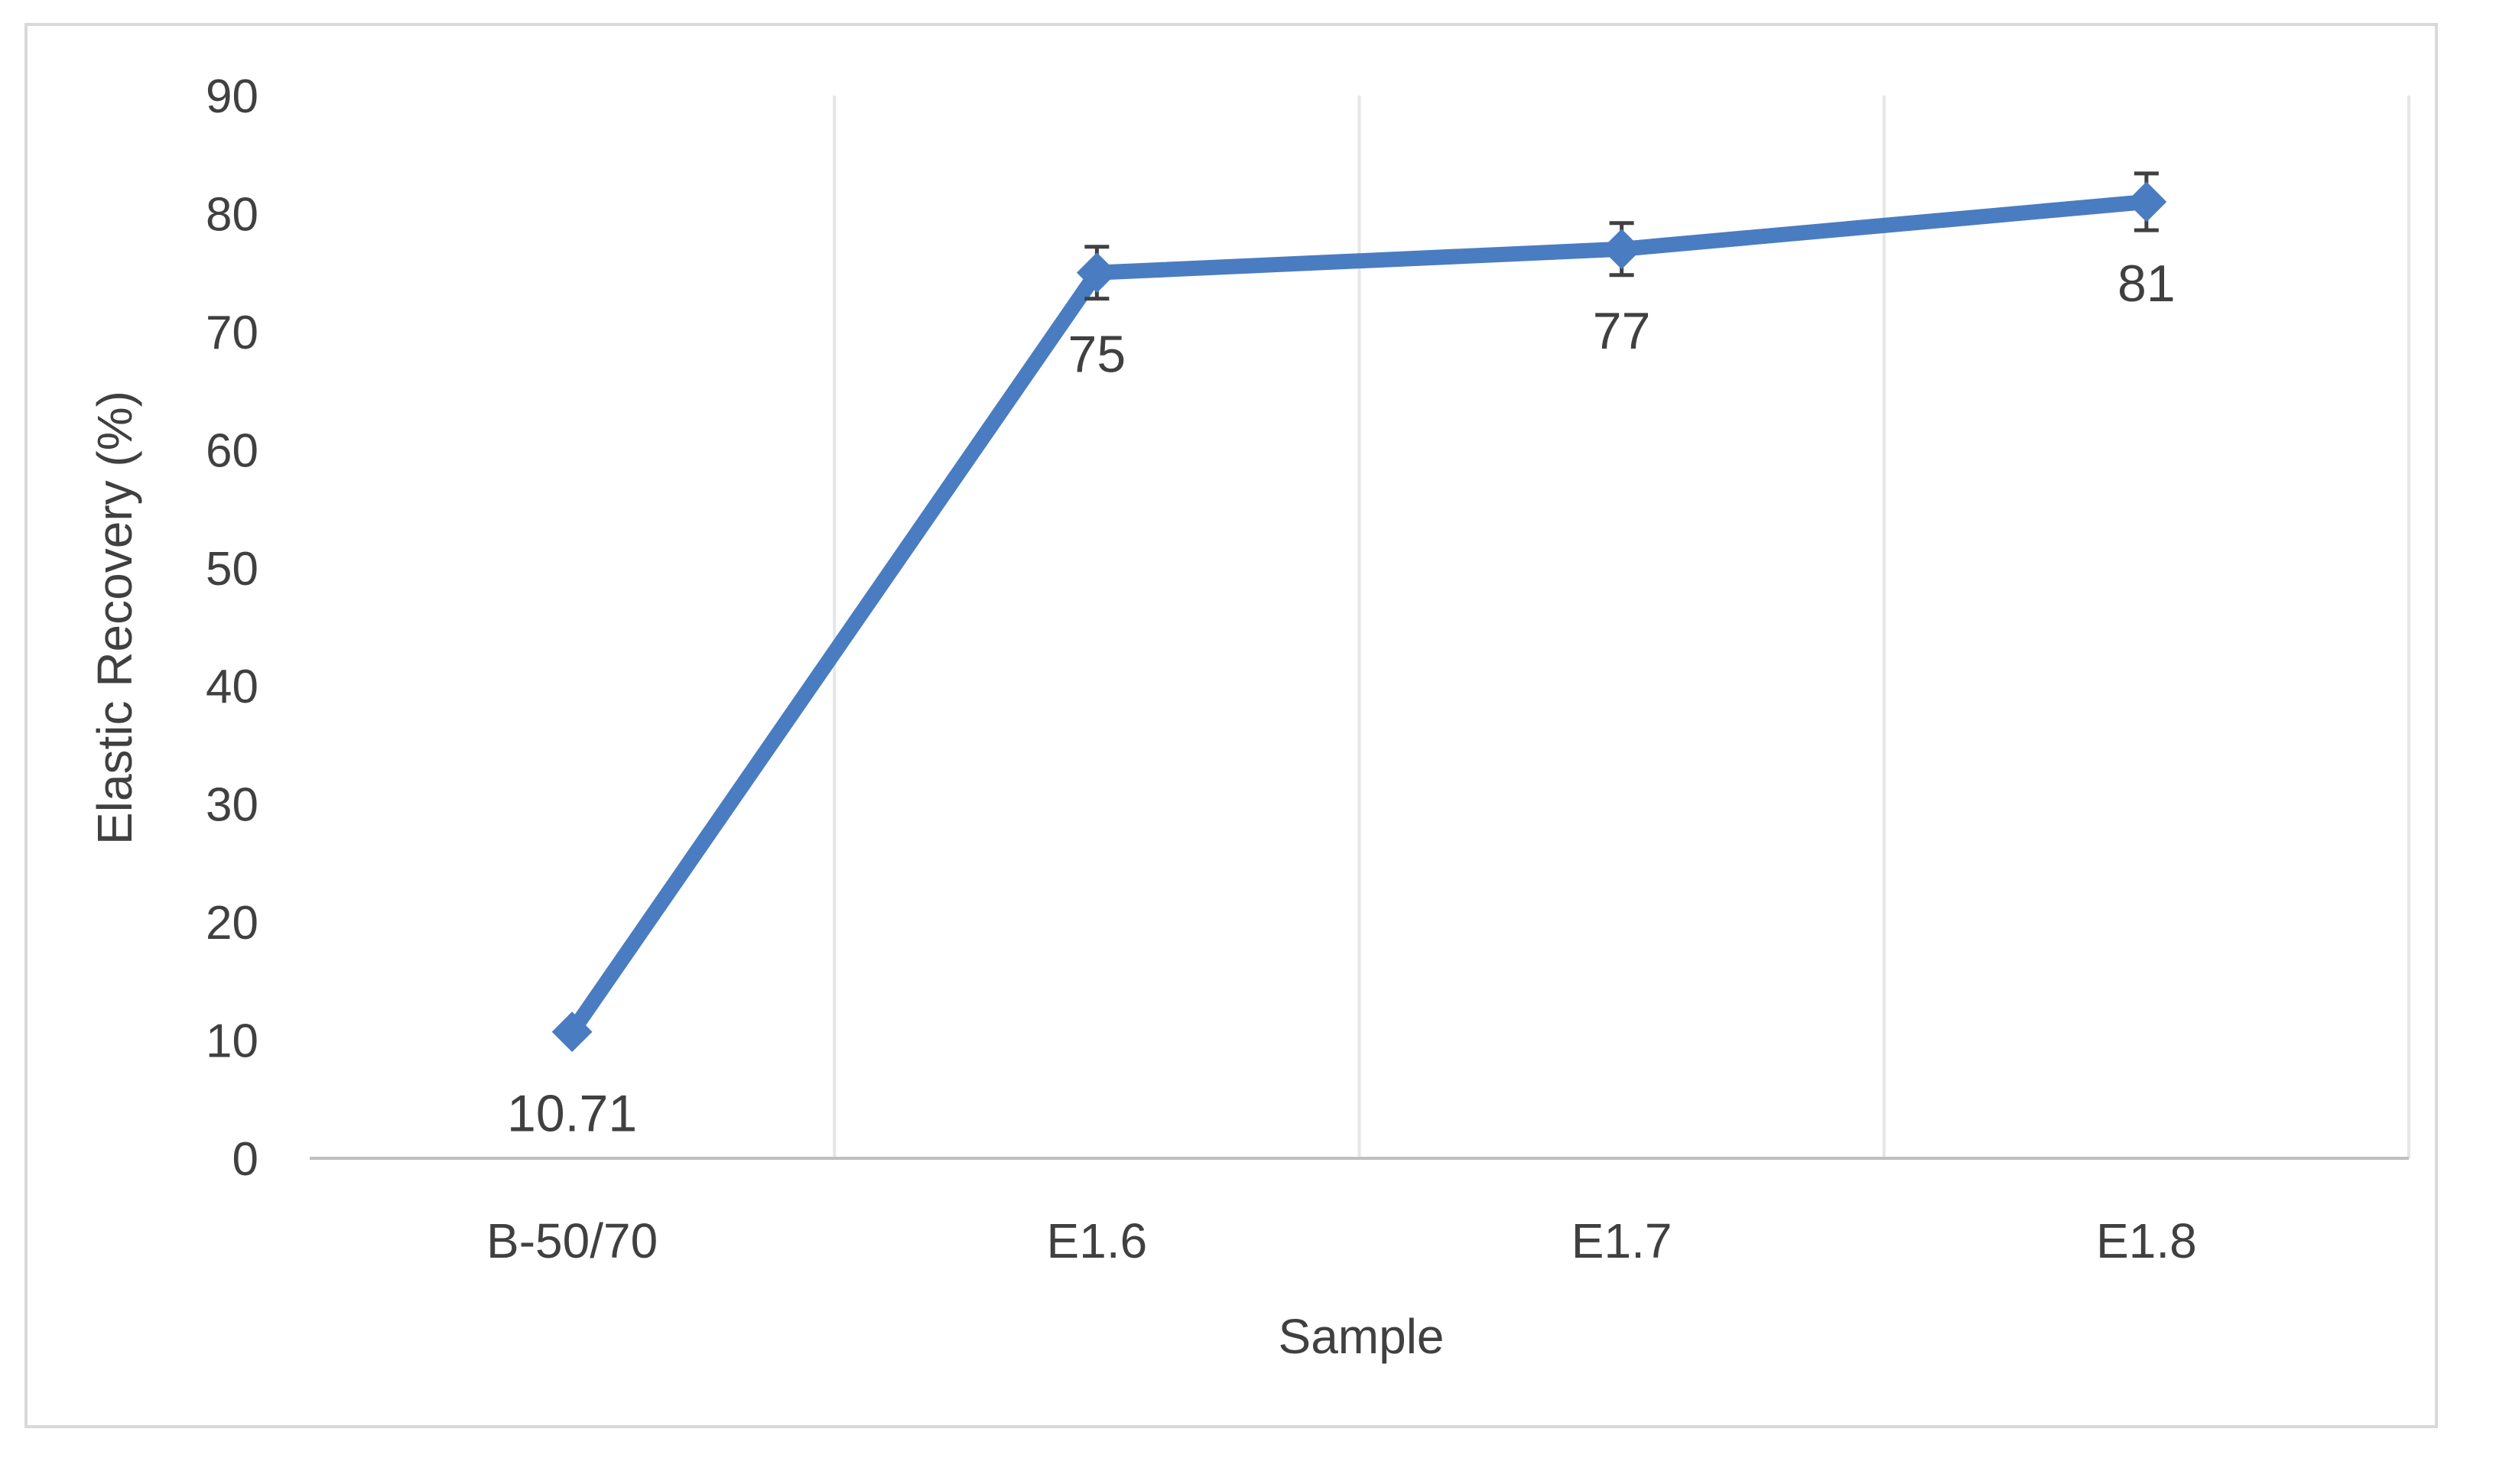 This screenshot has width=2509, height=1484. Describe the element at coordinates (232, 97) in the screenshot. I see `y-tick-label: 90` at that location.